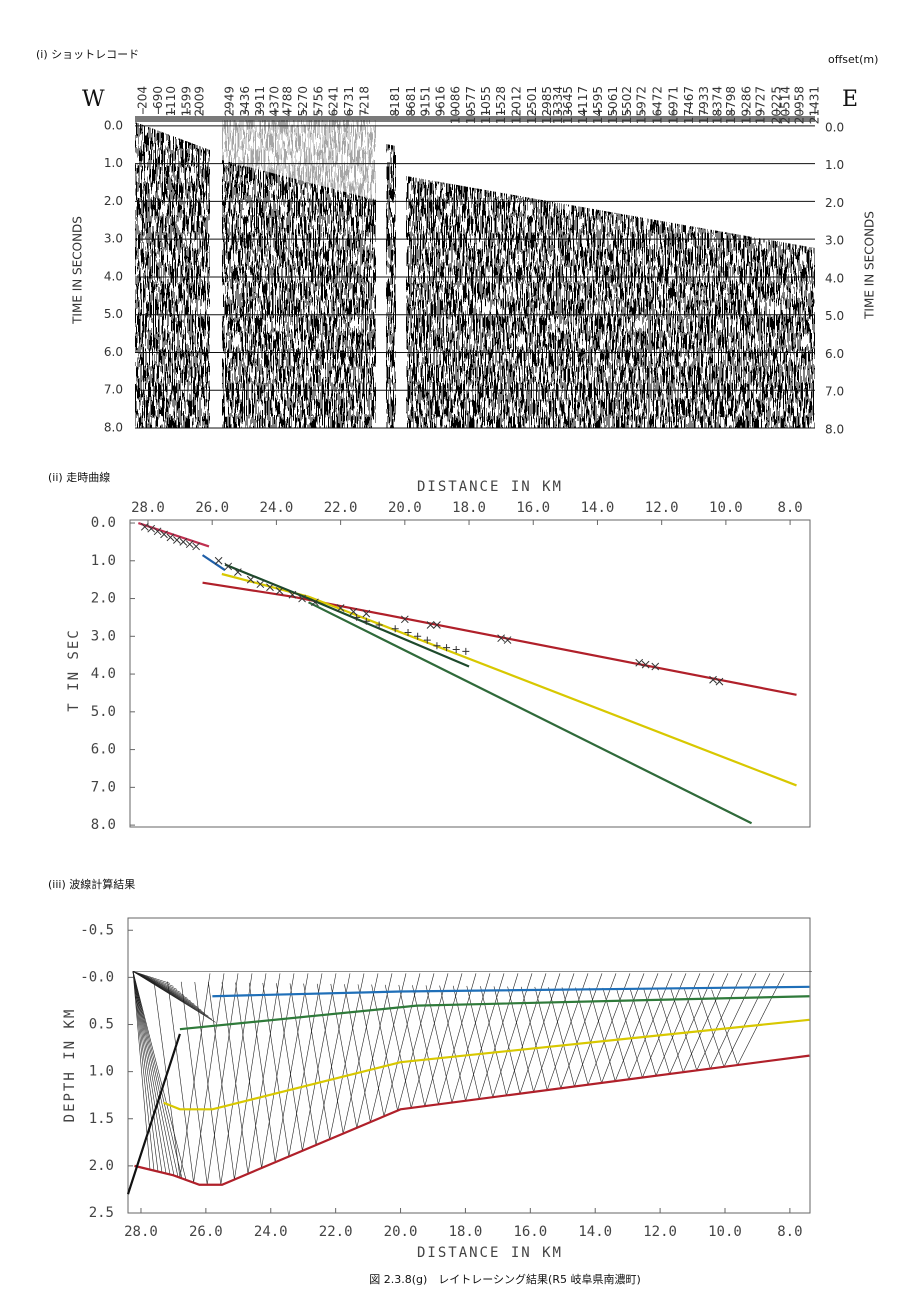 The width and height of the screenshot is (912, 1313). Describe the element at coordinates (101, 1025) in the screenshot. I see `y-tick-label: 0.5` at that location.